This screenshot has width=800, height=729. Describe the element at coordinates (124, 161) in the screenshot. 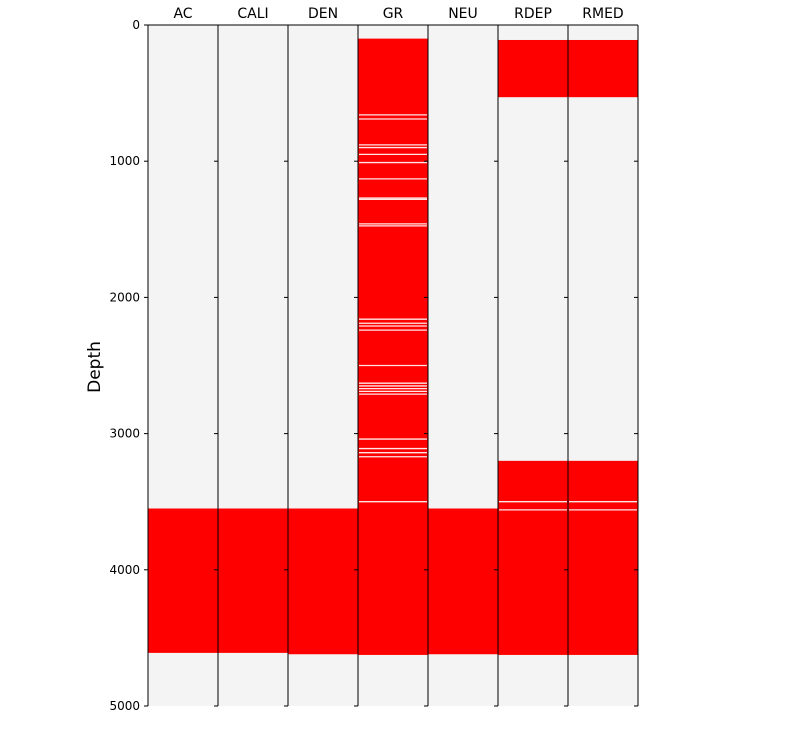

I see `y-tick-label-1000: 1000` at that location.